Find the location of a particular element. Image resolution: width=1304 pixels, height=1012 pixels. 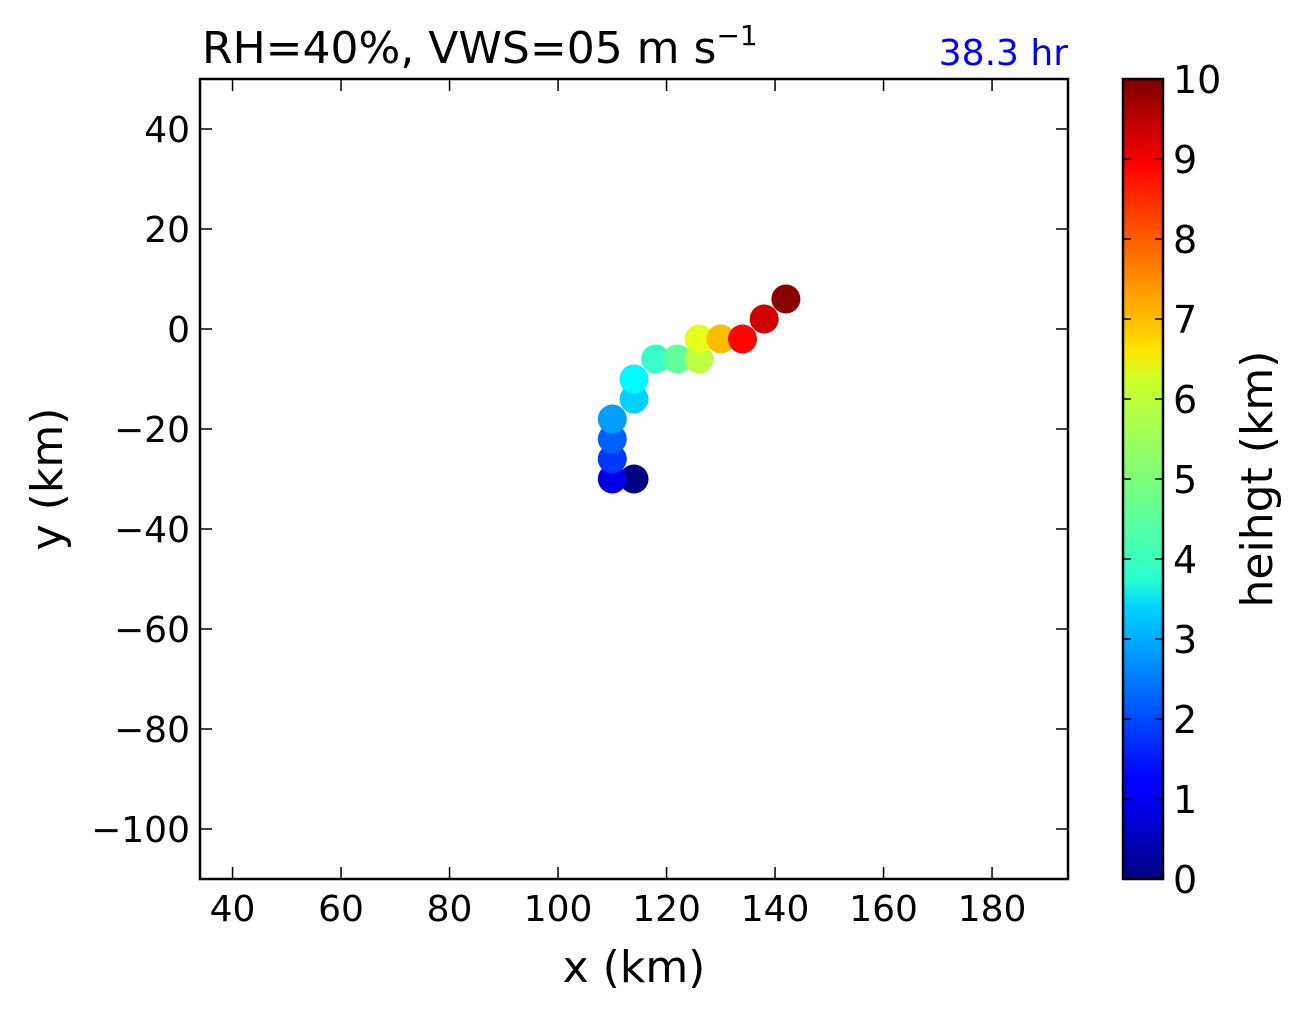

x-tick-label: 160 is located at coordinates (883, 909).